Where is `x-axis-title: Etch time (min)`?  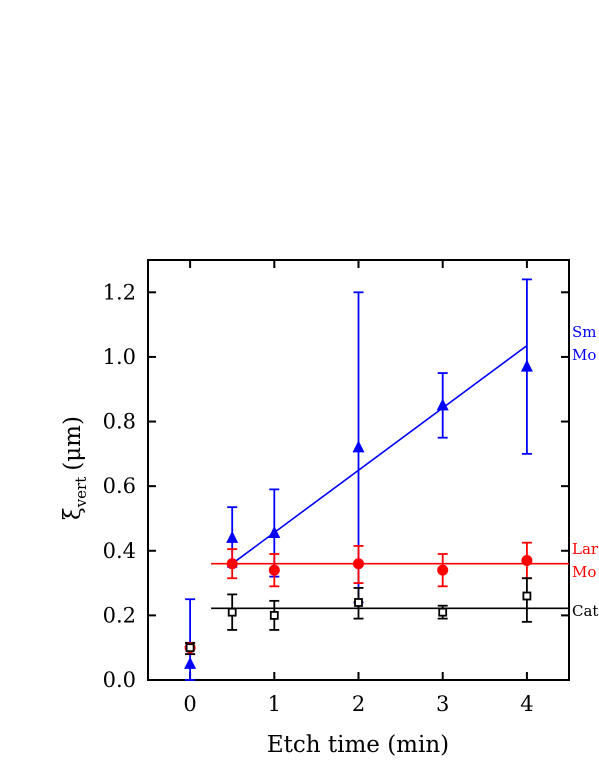 x-axis-title: Etch time (min) is located at coordinates (358, 745).